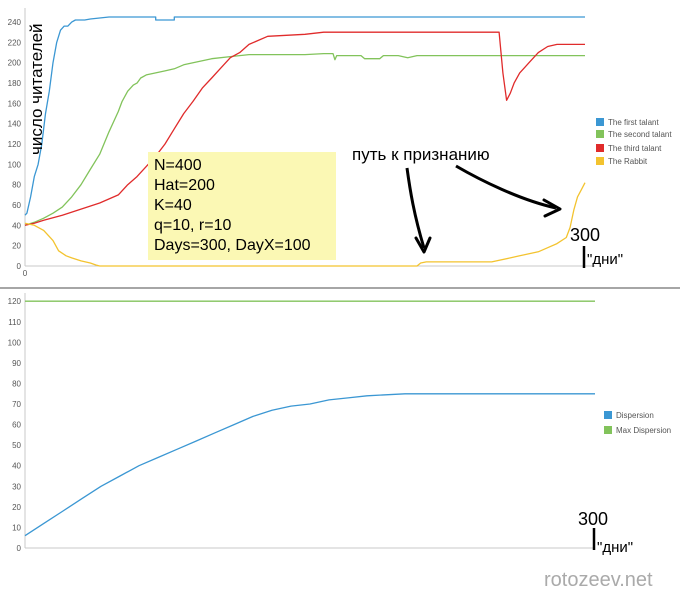 This screenshot has height=590, width=680. Describe the element at coordinates (635, 415) in the screenshot. I see `legend-label-dispersion: Dispersion` at that location.